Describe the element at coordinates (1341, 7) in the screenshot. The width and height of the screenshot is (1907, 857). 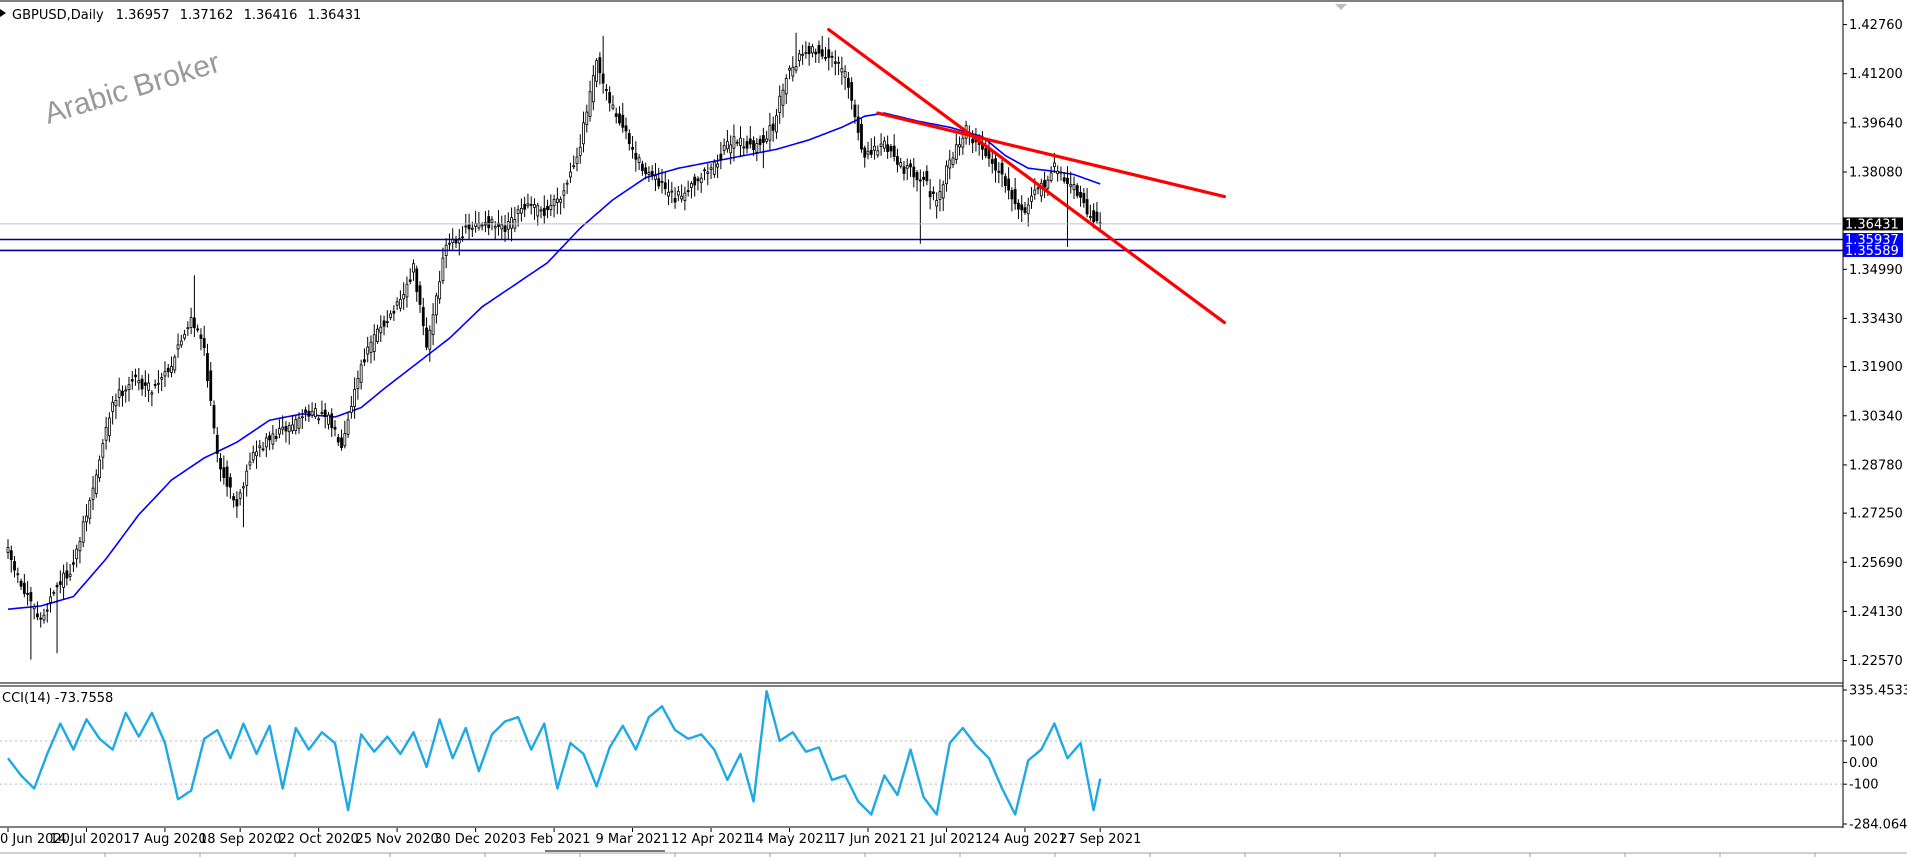
I see `scroll-shift-marker-icon` at that location.